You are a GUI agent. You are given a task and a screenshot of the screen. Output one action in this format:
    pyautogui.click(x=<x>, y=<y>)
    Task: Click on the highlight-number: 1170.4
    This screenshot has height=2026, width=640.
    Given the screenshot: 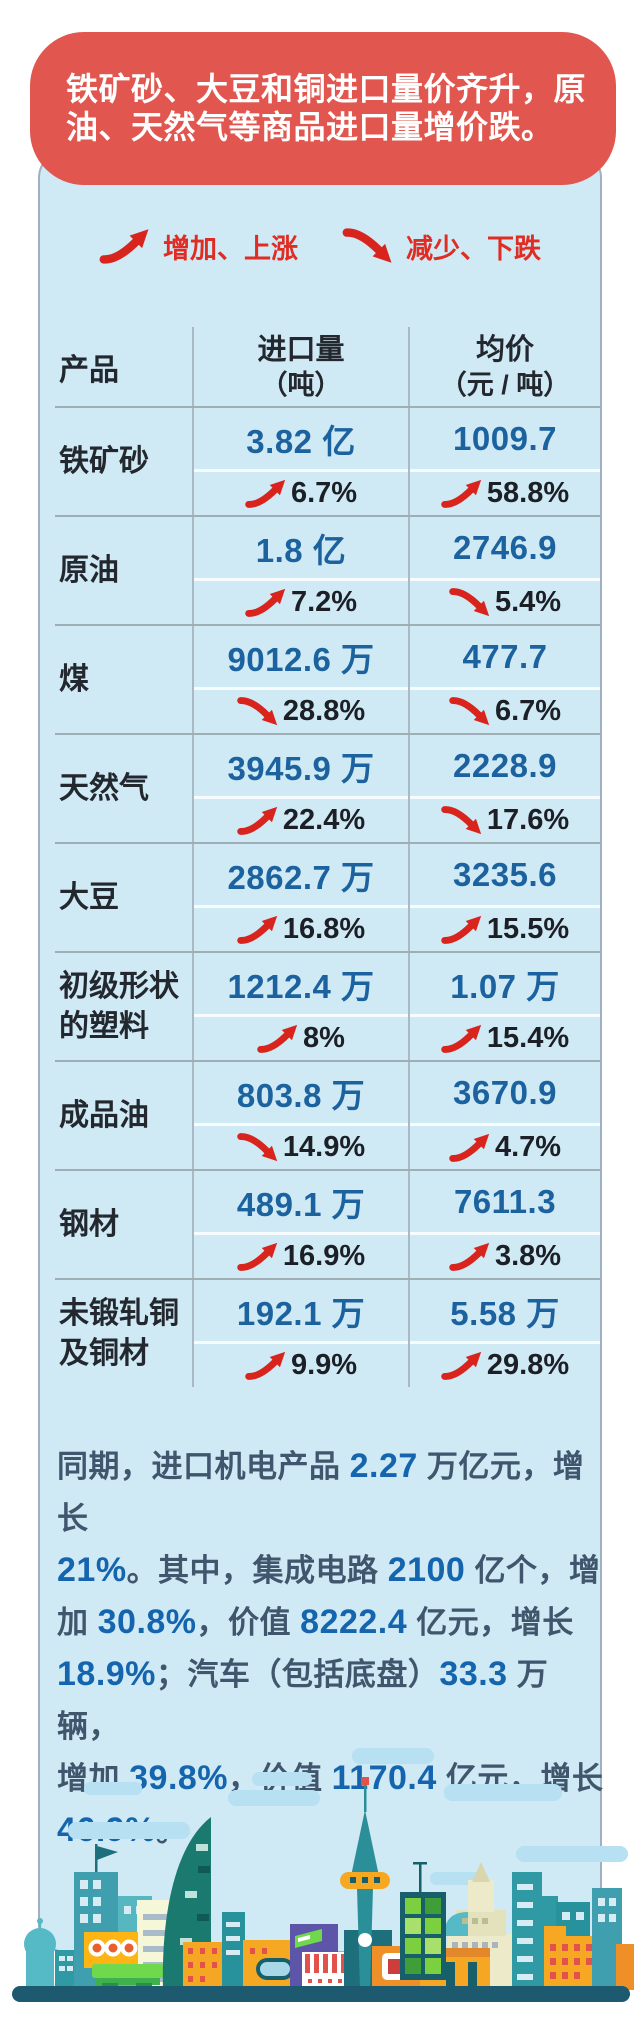 What is the action you would take?
    pyautogui.click(x=384, y=1778)
    